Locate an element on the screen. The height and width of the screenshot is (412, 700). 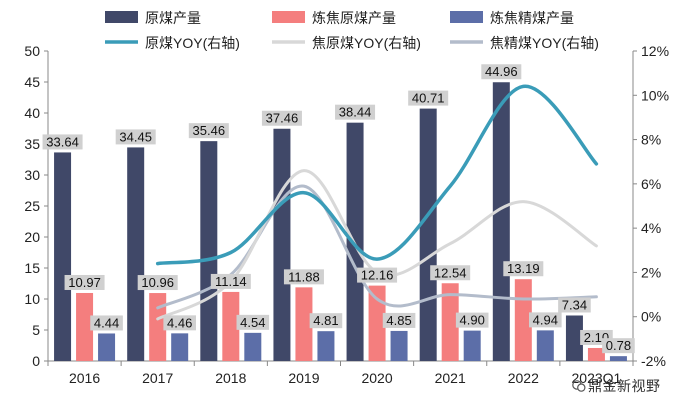
data-label: 4.44 is located at coordinates (106, 322).